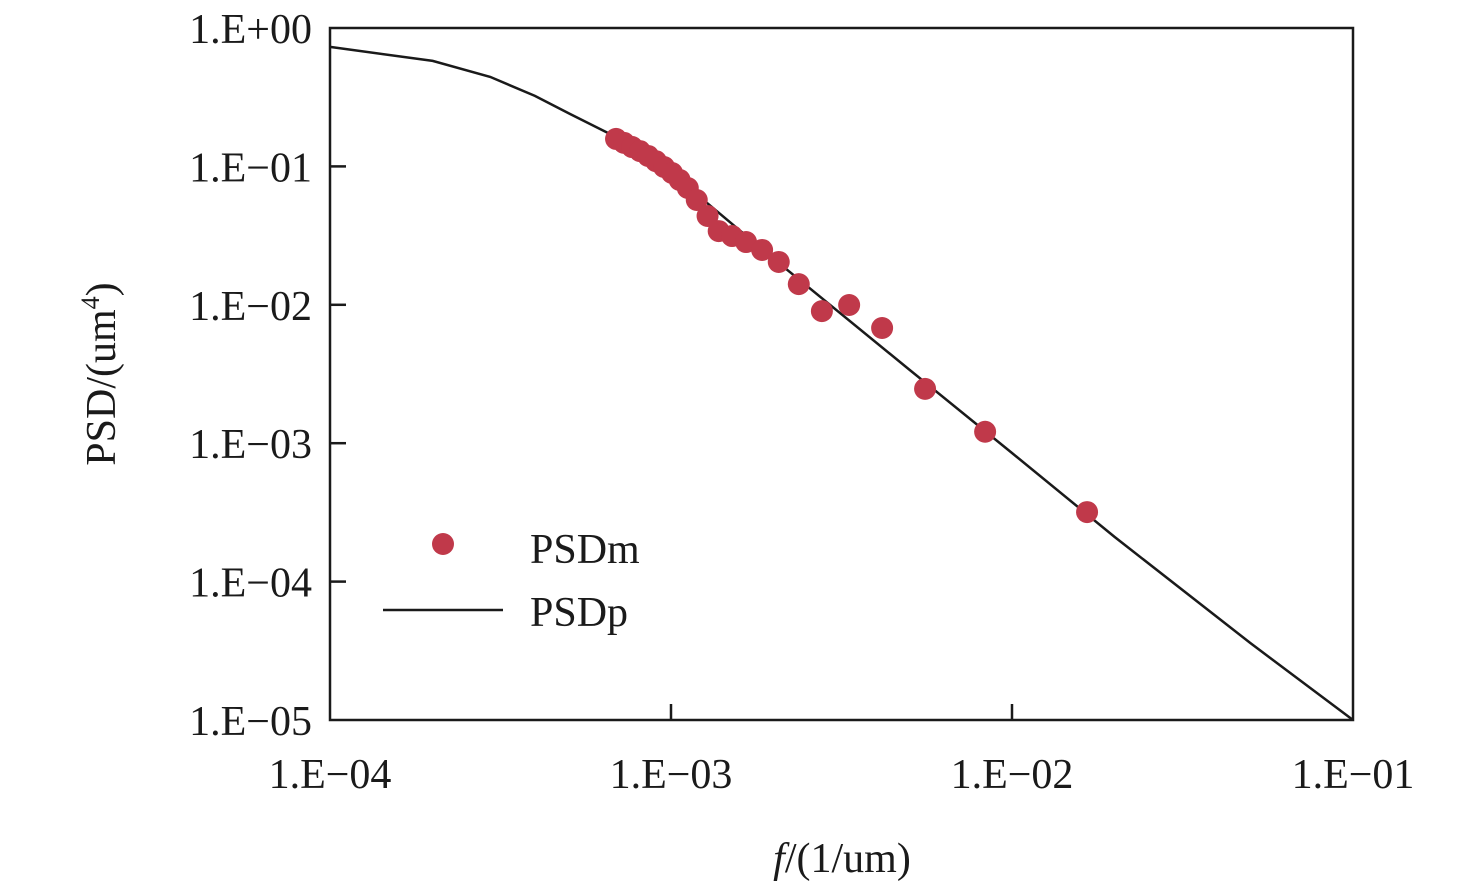  I want to click on y-tick-label: 1.E+00, so click(250, 30).